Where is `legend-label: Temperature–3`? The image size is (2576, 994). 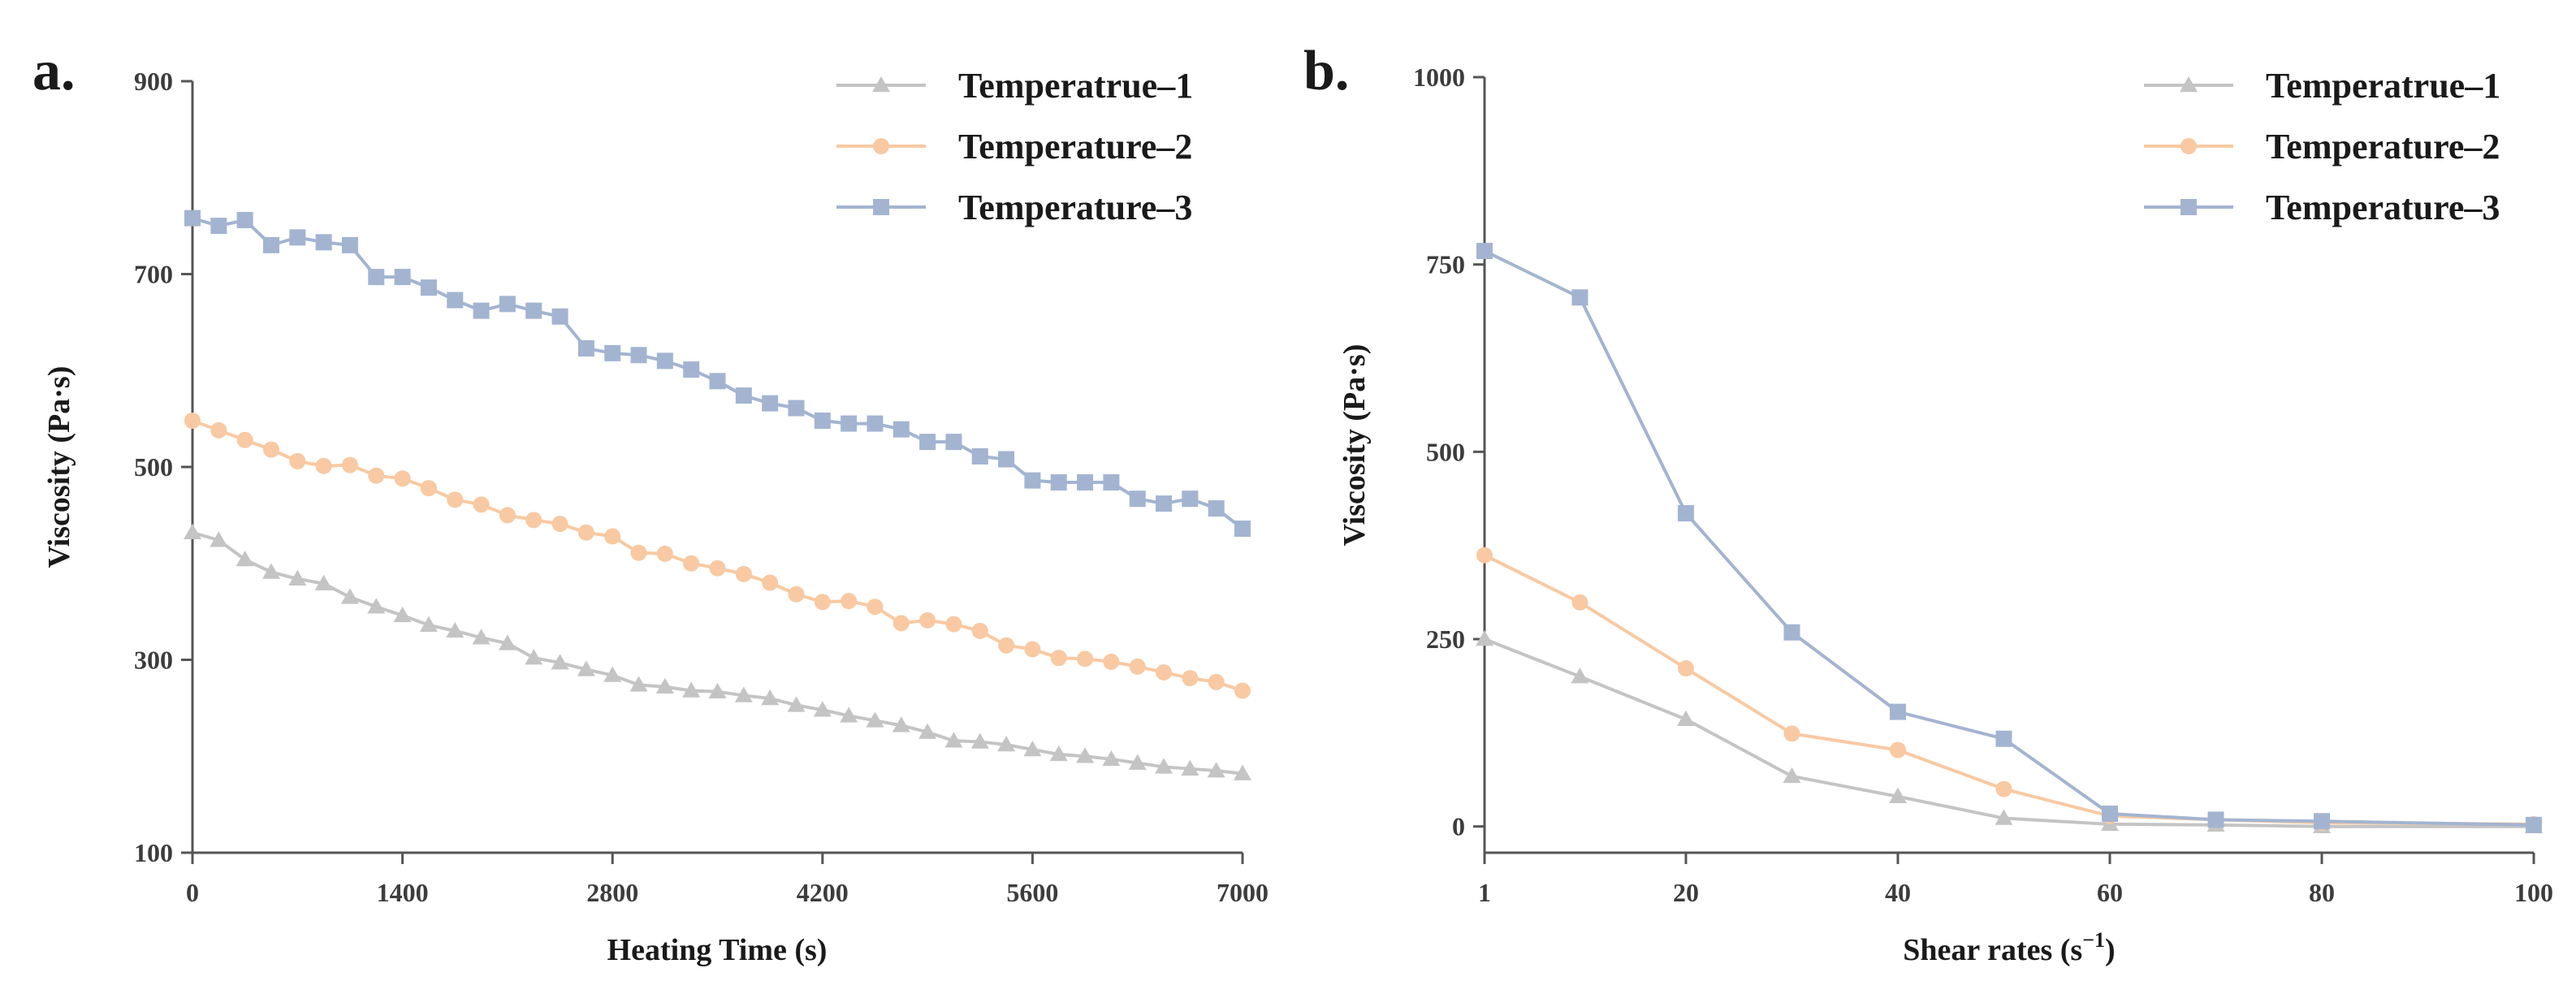 legend-label: Temperature–3 is located at coordinates (2383, 207).